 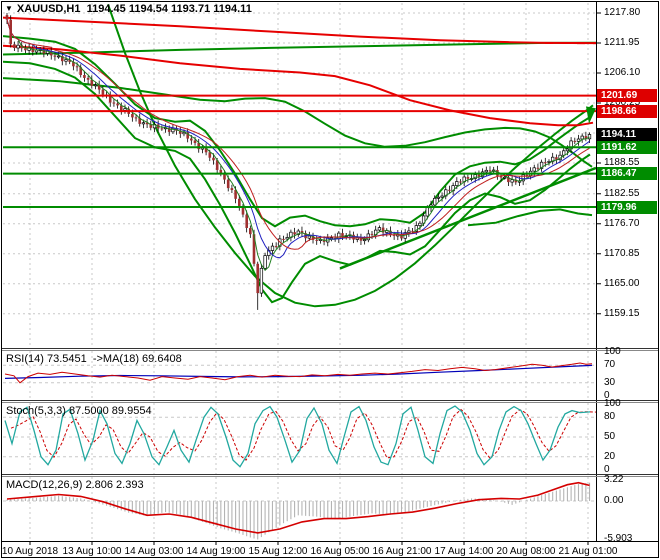 I want to click on rsi-indicator-header: RSI(14) 73.5451 ->MA(18) 69.6408, so click(x=94, y=359).